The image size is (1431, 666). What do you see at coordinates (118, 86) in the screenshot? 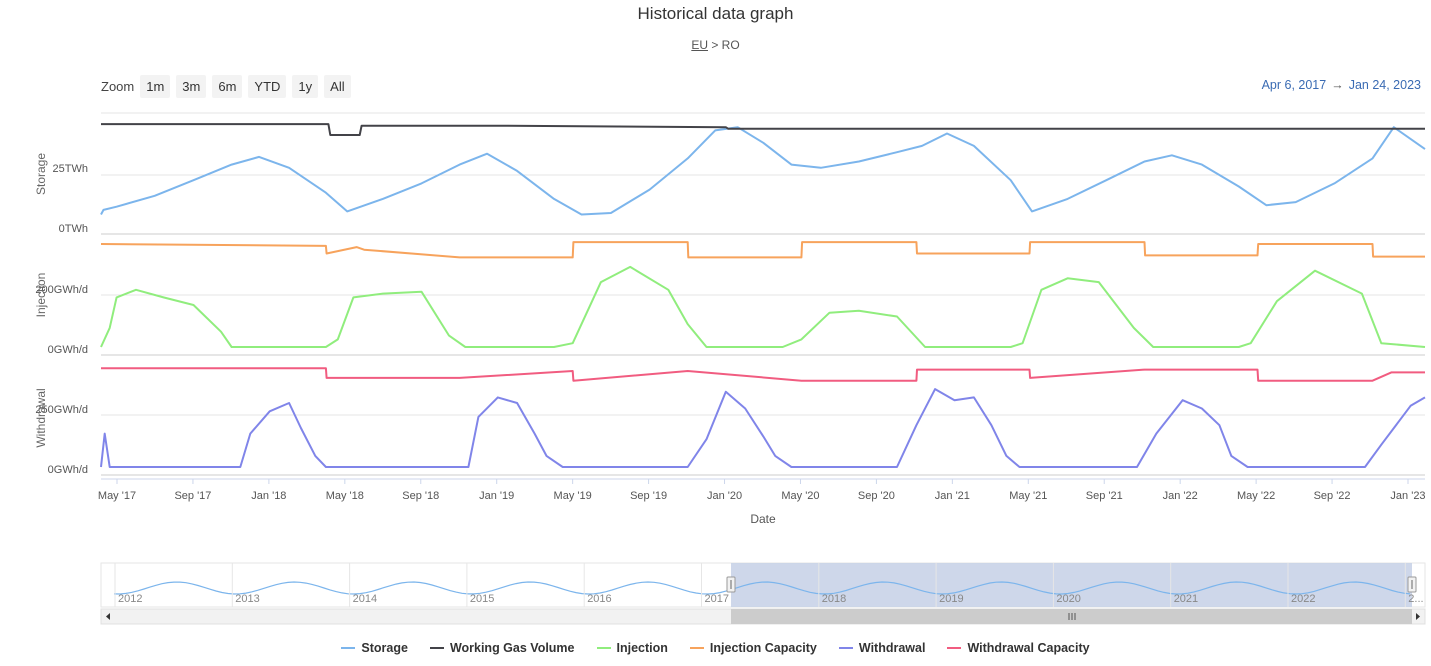
I see `zoom-label: Zoom` at bounding box center [118, 86].